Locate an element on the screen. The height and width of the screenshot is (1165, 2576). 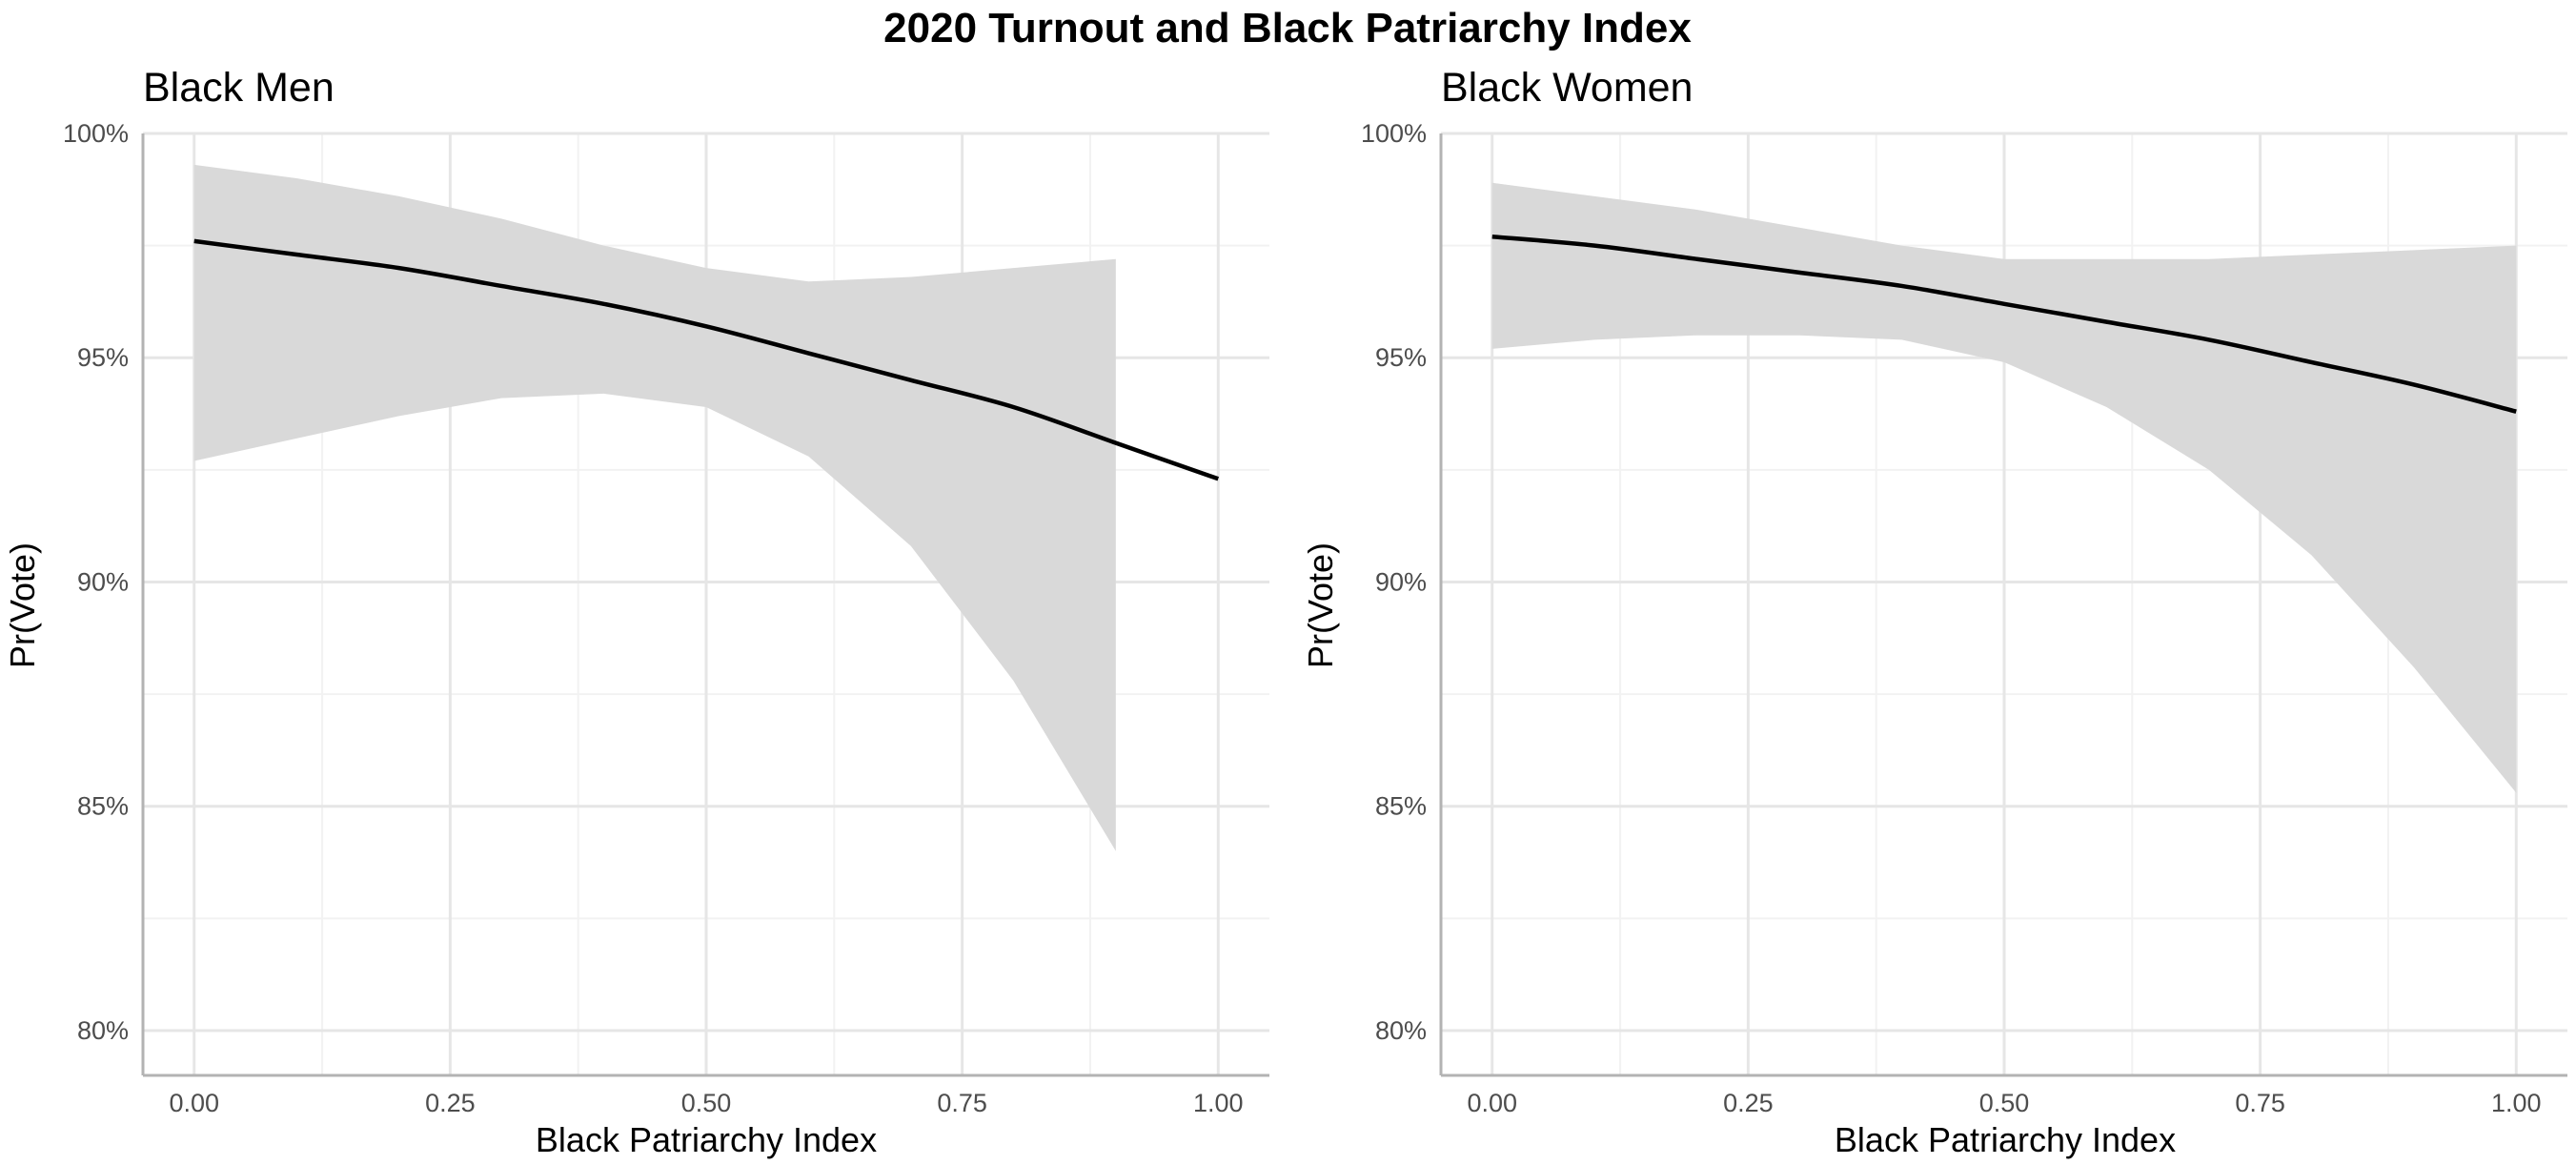
figure-title: 2020 Turnout and Black Patriarchy Index is located at coordinates (1287, 28).